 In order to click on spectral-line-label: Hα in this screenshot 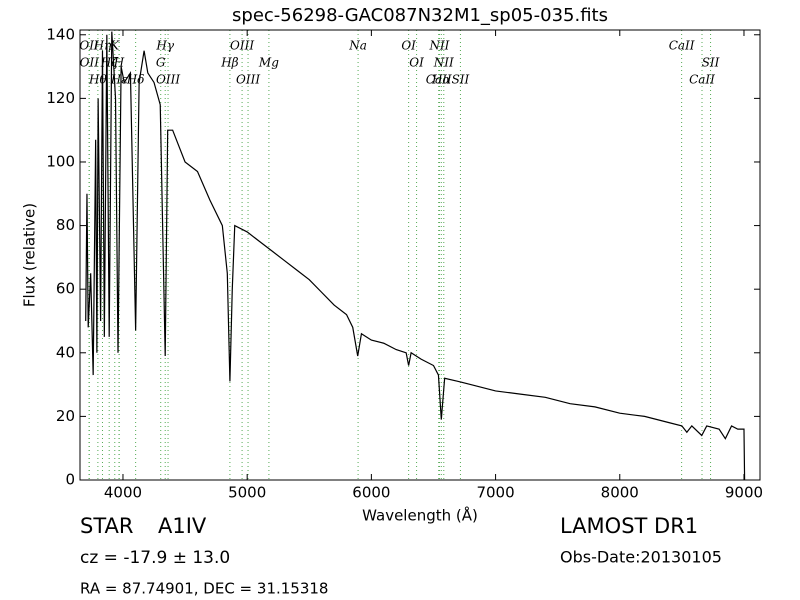, I will do `click(441, 80)`.